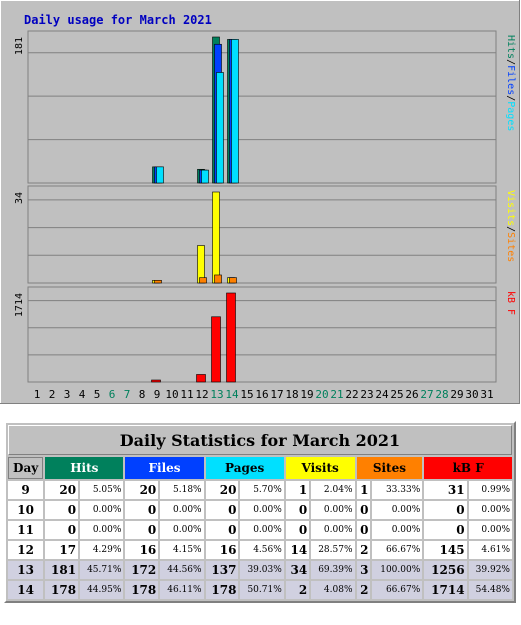  What do you see at coordinates (26, 510) in the screenshot?
I see `row-day: 10` at bounding box center [26, 510].